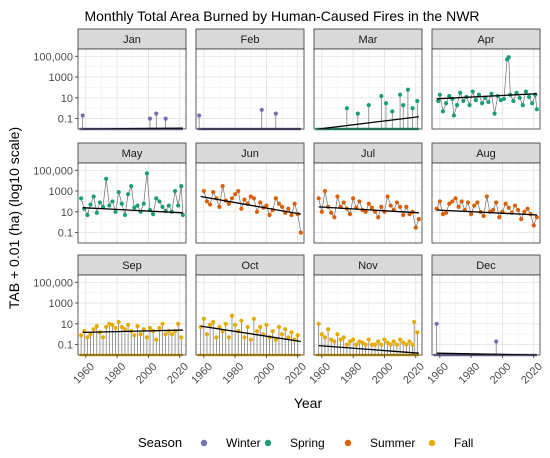 The width and height of the screenshot is (550, 458). Describe the element at coordinates (230, 443) in the screenshot. I see `legend-item-winter: Winter` at that location.